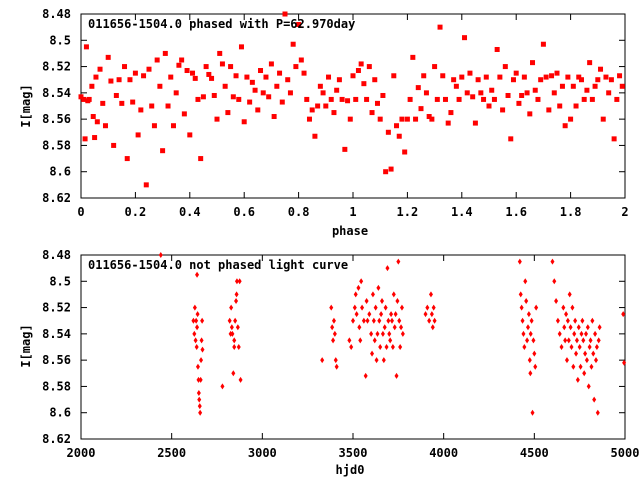 This screenshot has width=640, height=480. I want to click on y-axis-label-top: I[mag], so click(26, 105).